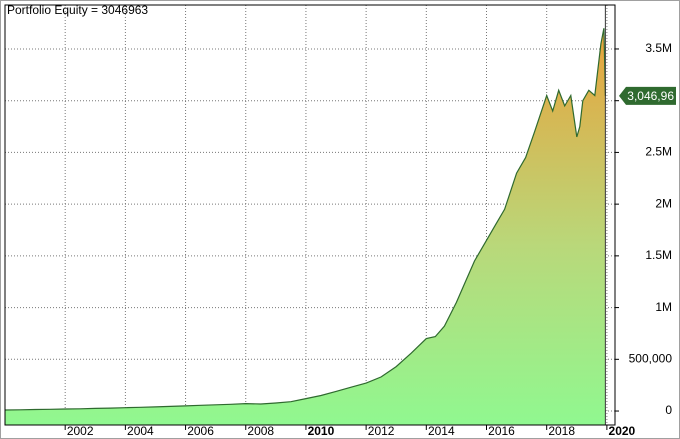 This screenshot has width=680, height=439. I want to click on y-tick-label: 3.5M, so click(658, 48).